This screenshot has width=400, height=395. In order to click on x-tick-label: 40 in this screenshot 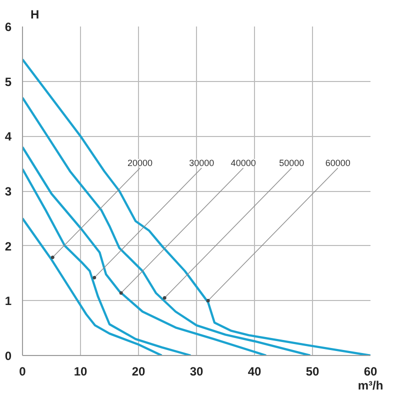, I will do `click(255, 371)`.